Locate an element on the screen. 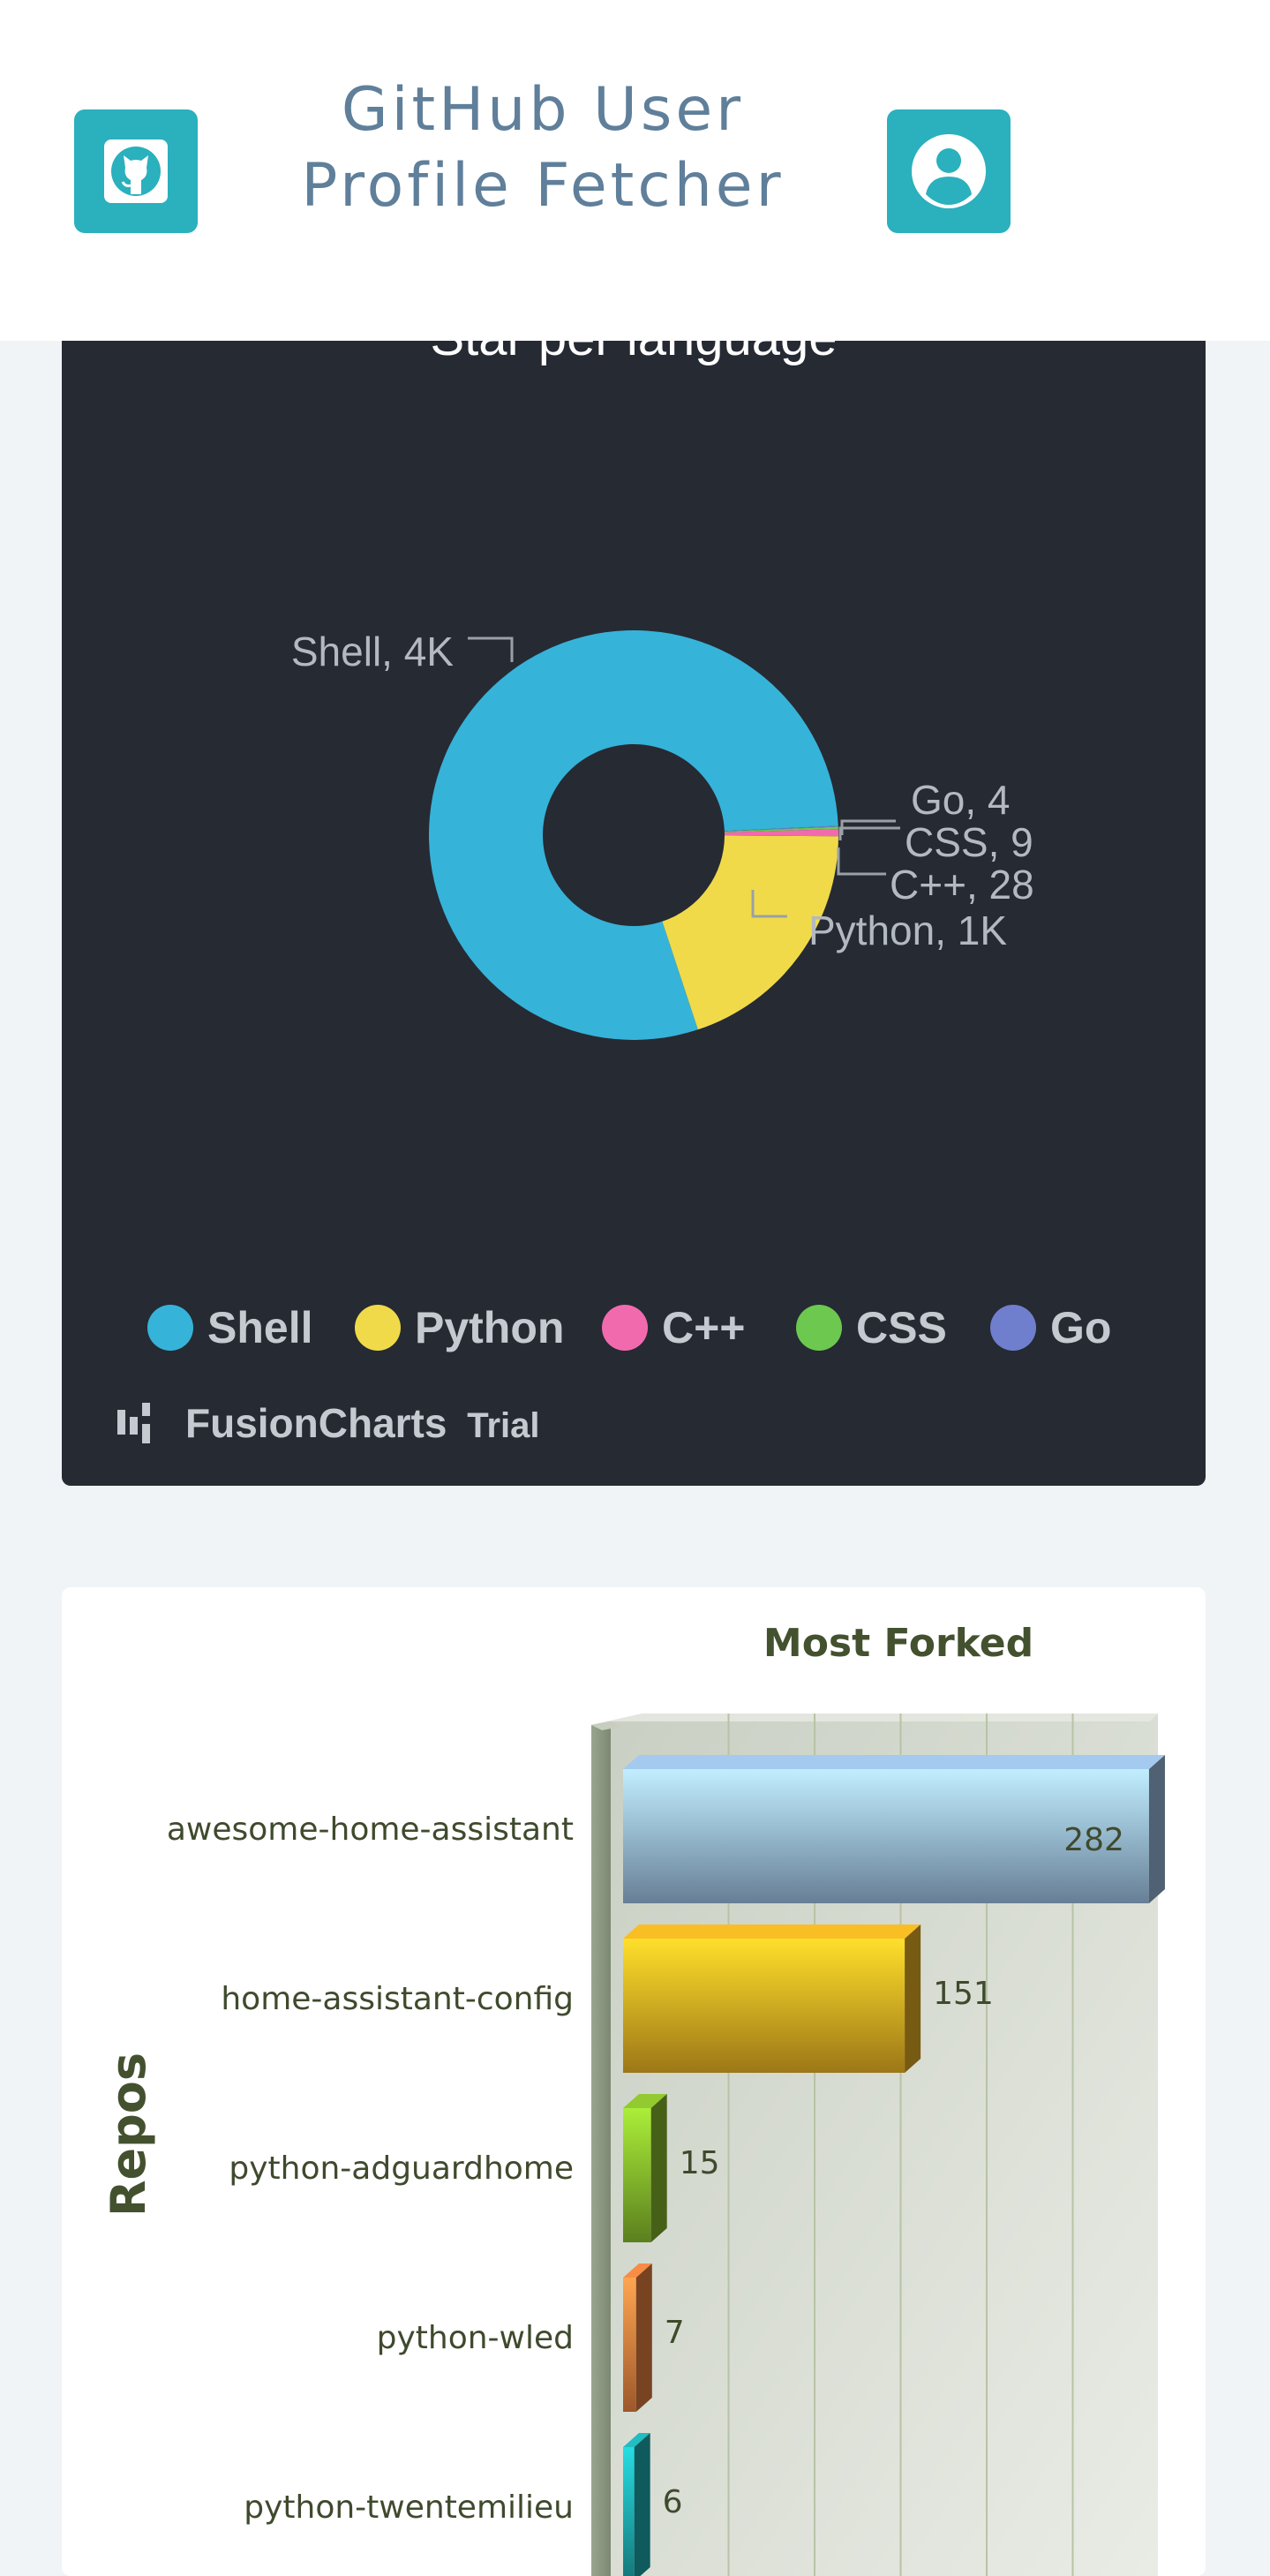 This screenshot has height=2576, width=1270. github-icon is located at coordinates (136, 171).